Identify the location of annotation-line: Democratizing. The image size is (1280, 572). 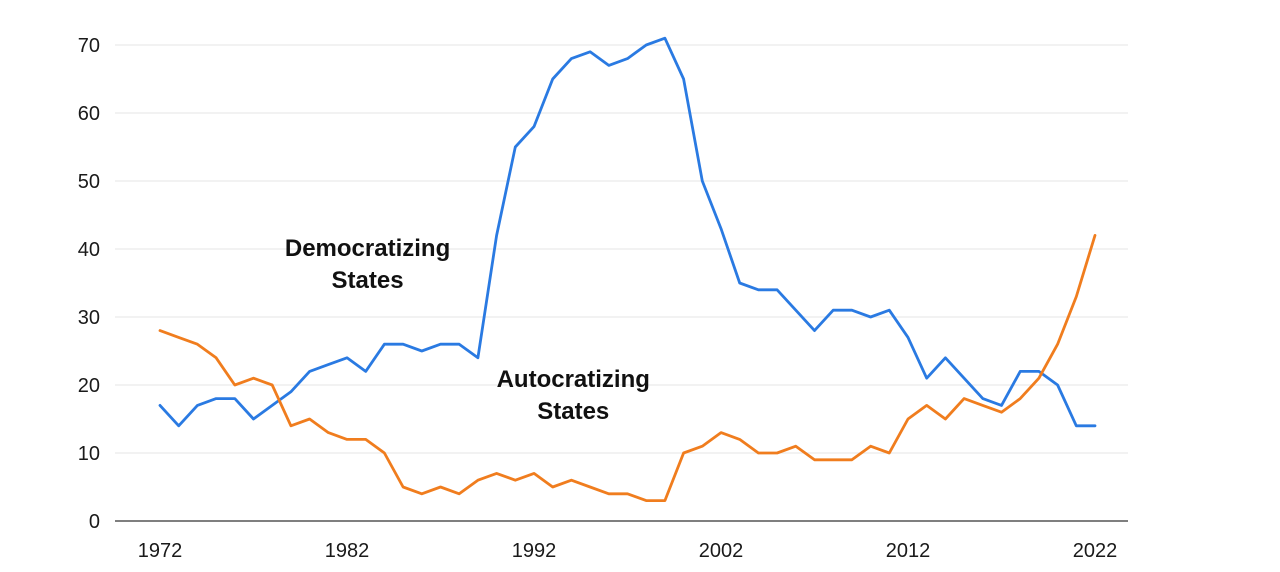
(367, 248).